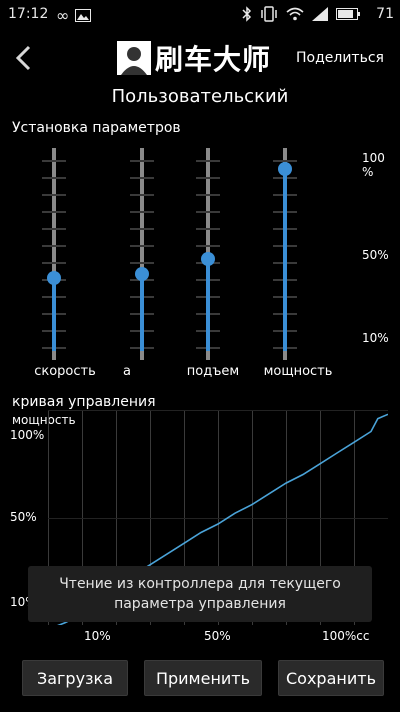 The width and height of the screenshot is (400, 712). Describe the element at coordinates (127, 371) in the screenshot. I see `slider-label-a: а` at that location.